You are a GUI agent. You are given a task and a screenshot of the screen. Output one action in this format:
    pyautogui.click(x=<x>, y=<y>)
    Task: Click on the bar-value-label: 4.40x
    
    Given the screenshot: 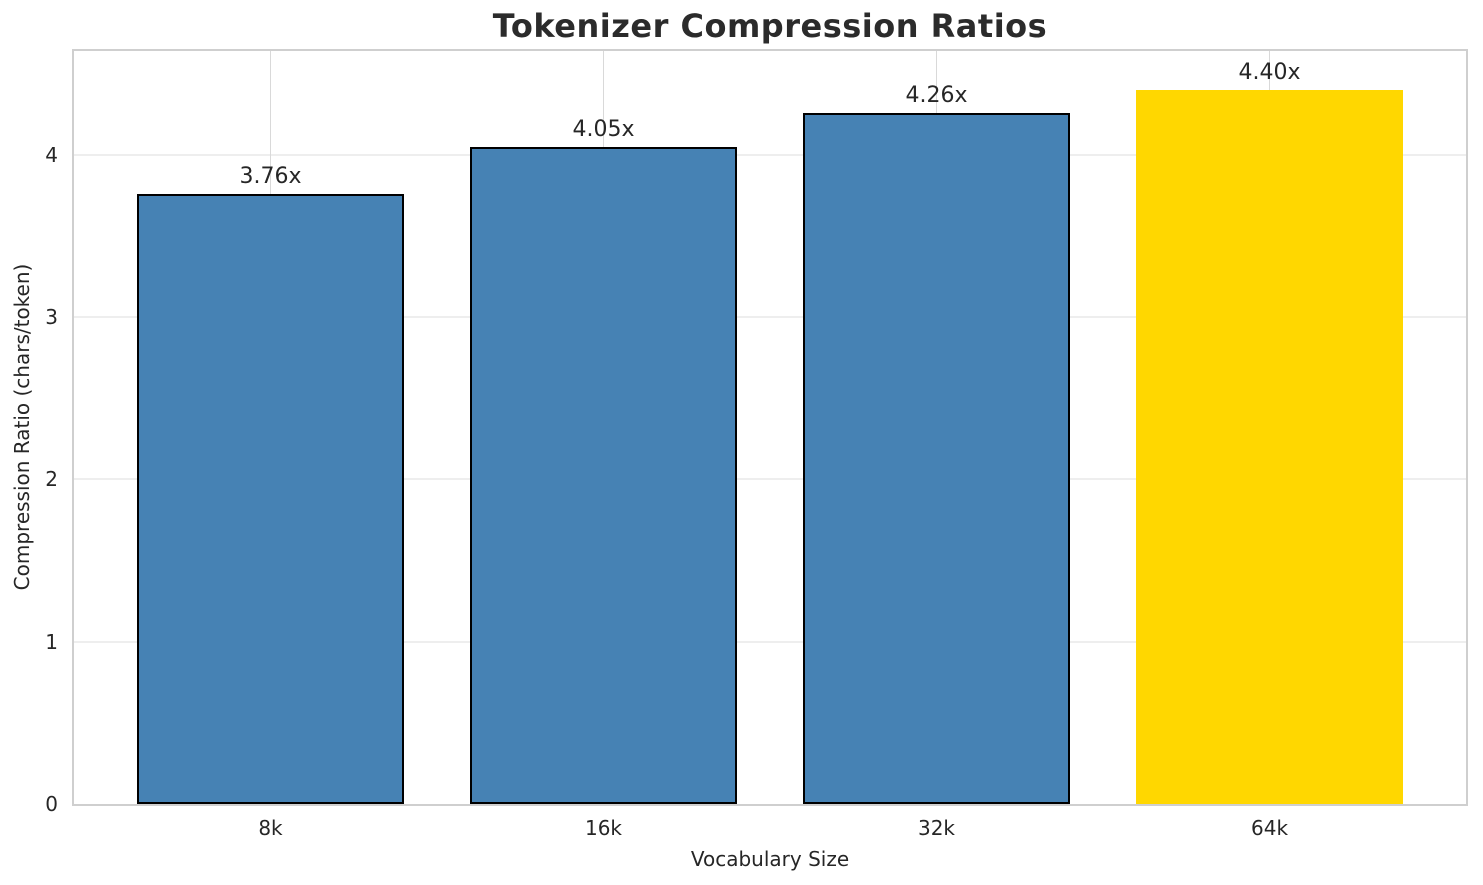 What is the action you would take?
    pyautogui.click(x=1269, y=72)
    